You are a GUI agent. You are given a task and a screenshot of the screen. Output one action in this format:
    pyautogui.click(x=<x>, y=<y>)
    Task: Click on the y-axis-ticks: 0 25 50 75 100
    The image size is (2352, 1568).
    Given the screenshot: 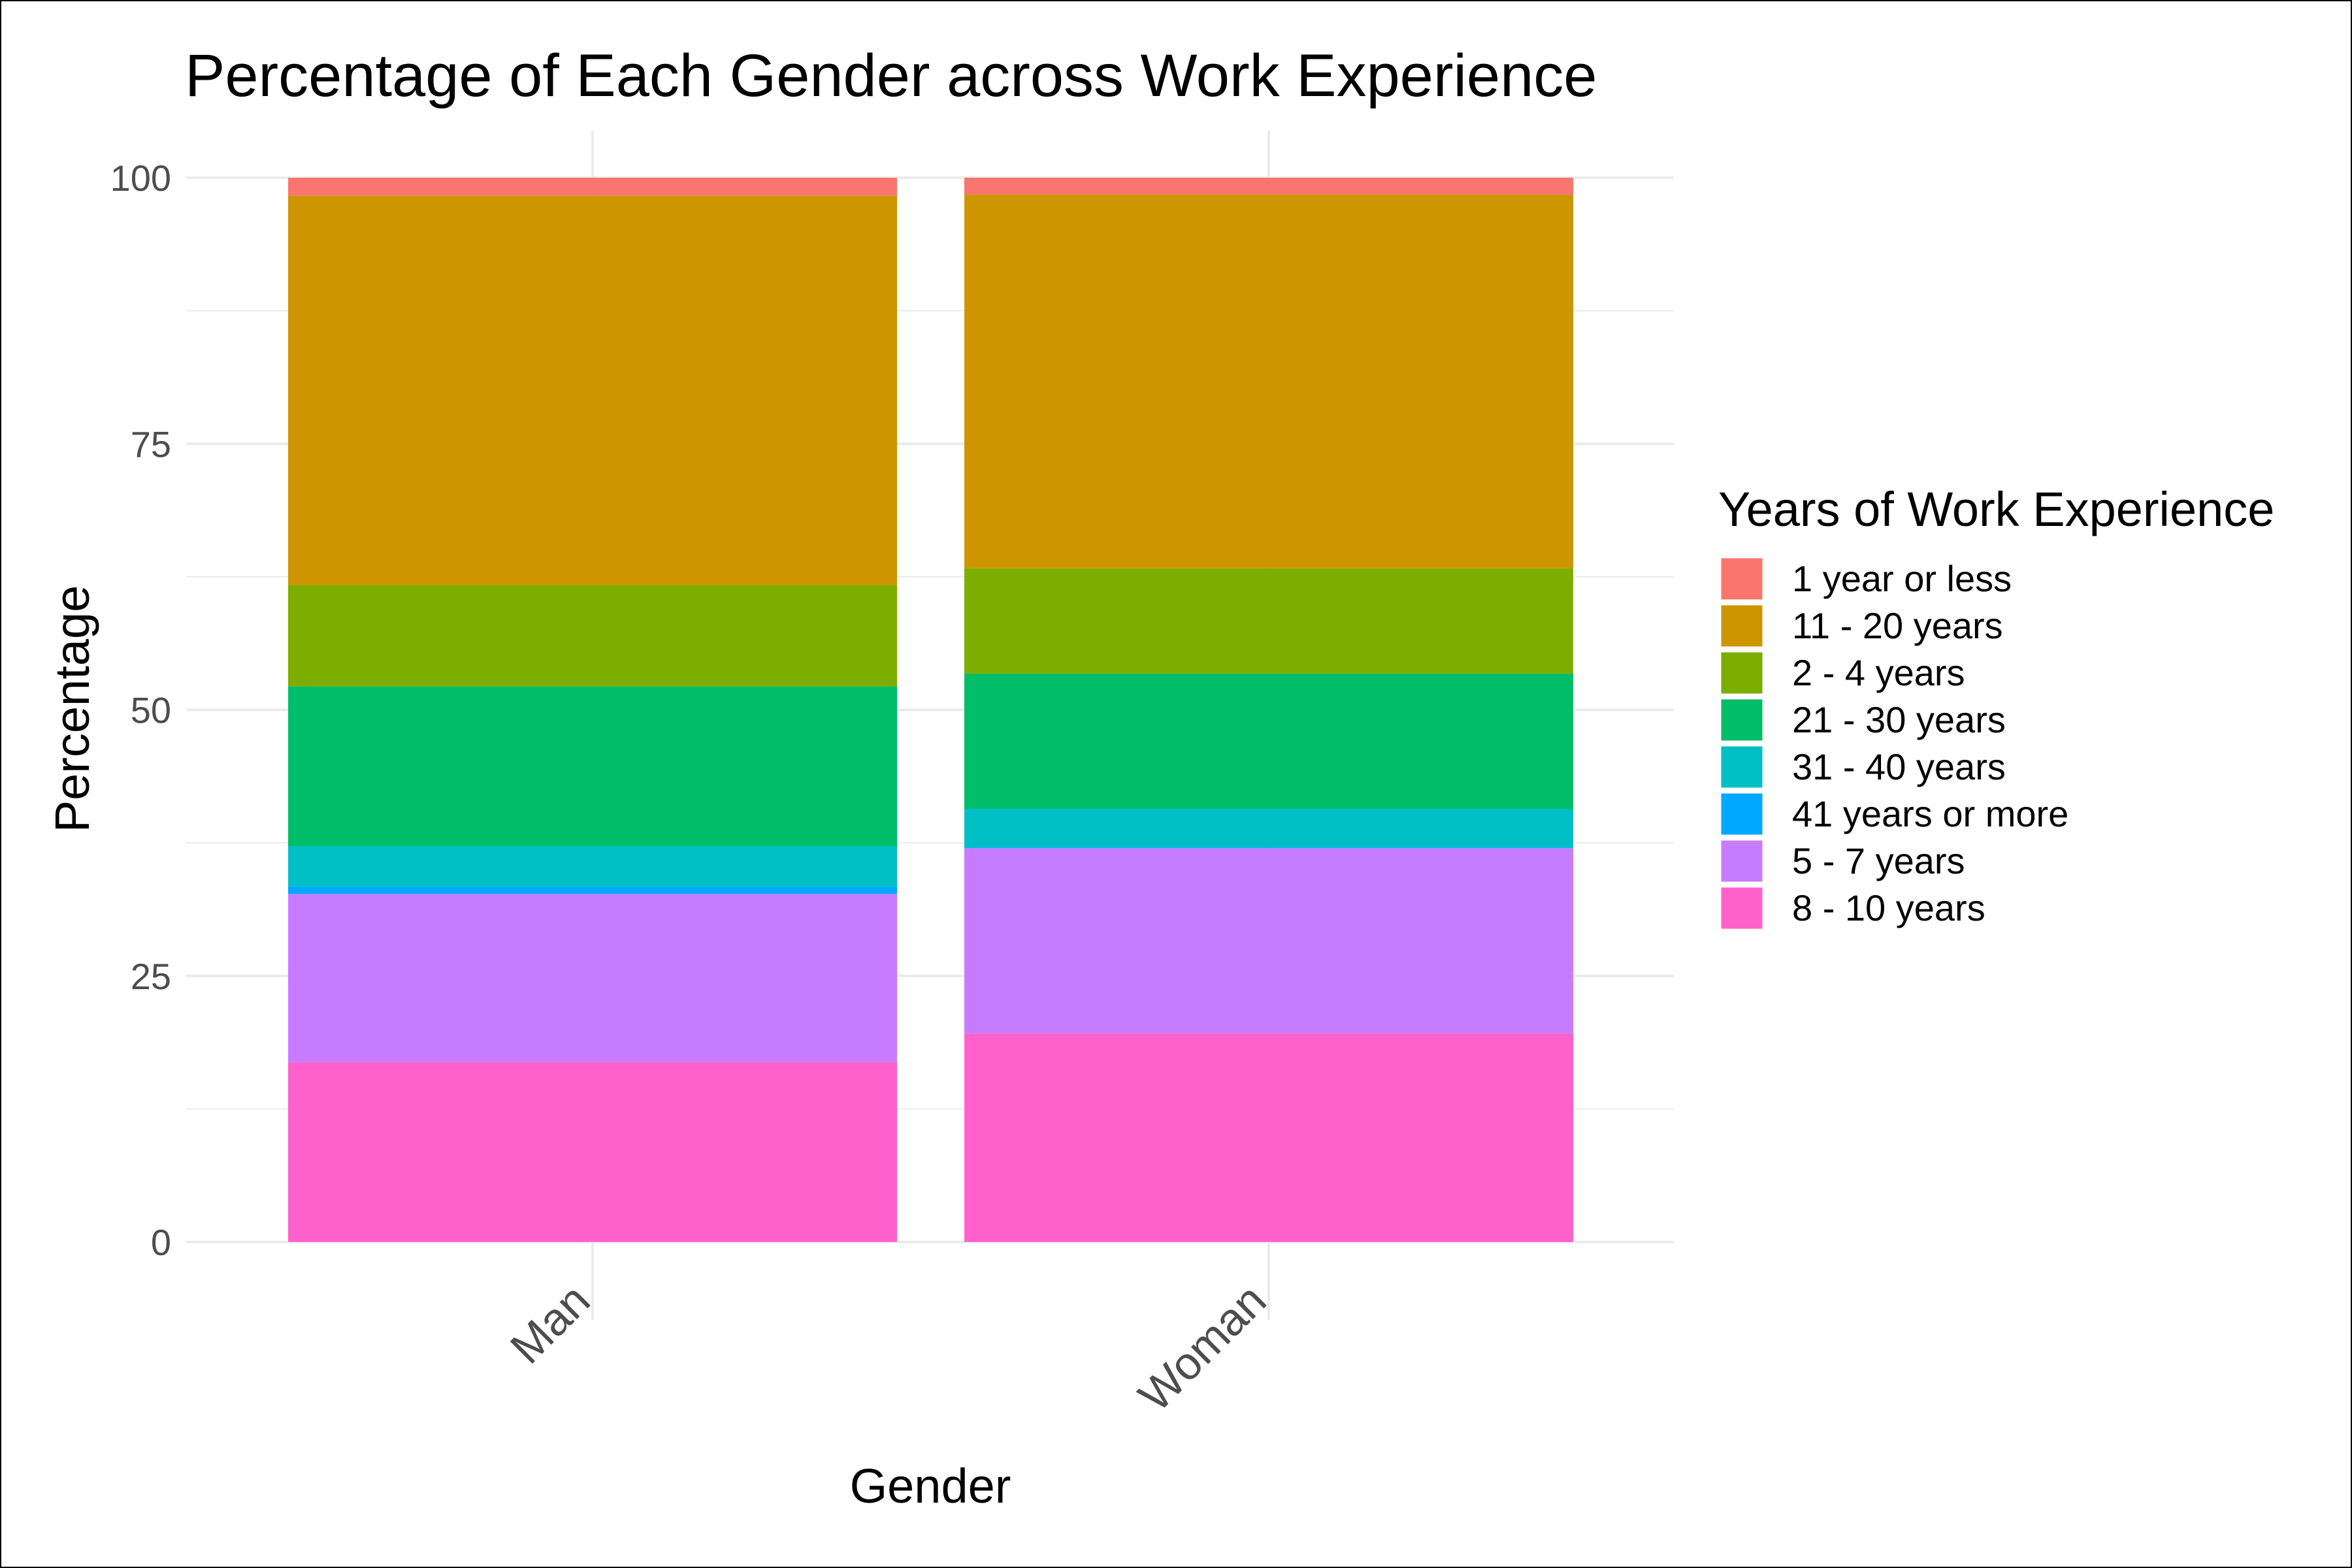 What is the action you would take?
    pyautogui.click(x=140, y=710)
    